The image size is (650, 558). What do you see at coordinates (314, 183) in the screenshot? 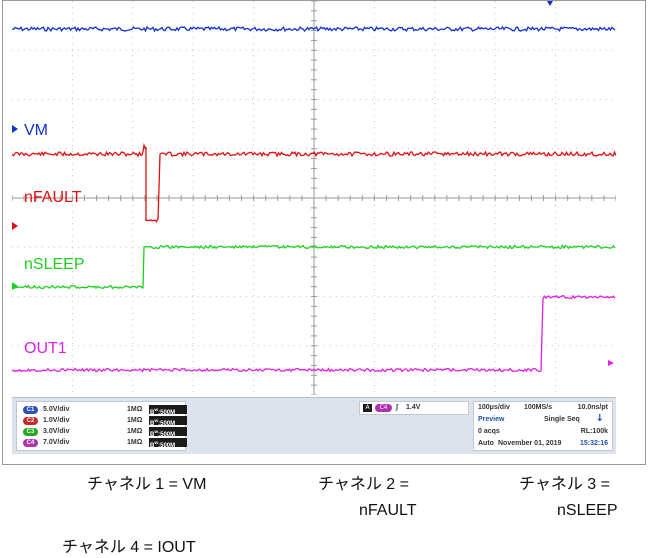
I see `nfault-trace` at bounding box center [314, 183].